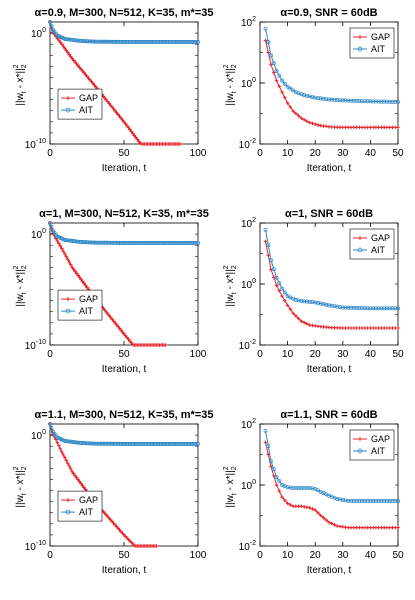 The image size is (415, 600). Describe the element at coordinates (124, 214) in the screenshot. I see `chart-title: α=1, M=300, N=512, K=35, m*=35` at that location.